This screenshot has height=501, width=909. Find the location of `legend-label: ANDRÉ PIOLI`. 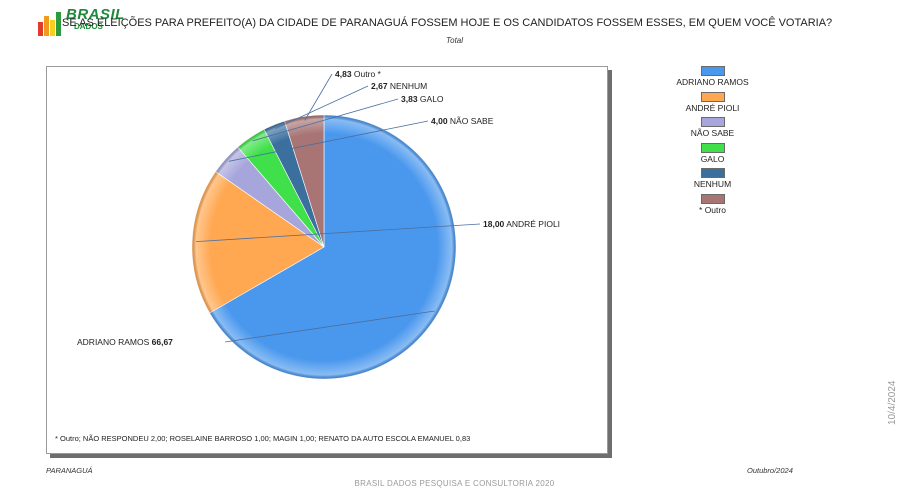

legend-label: ANDRÉ PIOLI is located at coordinates (712, 107).